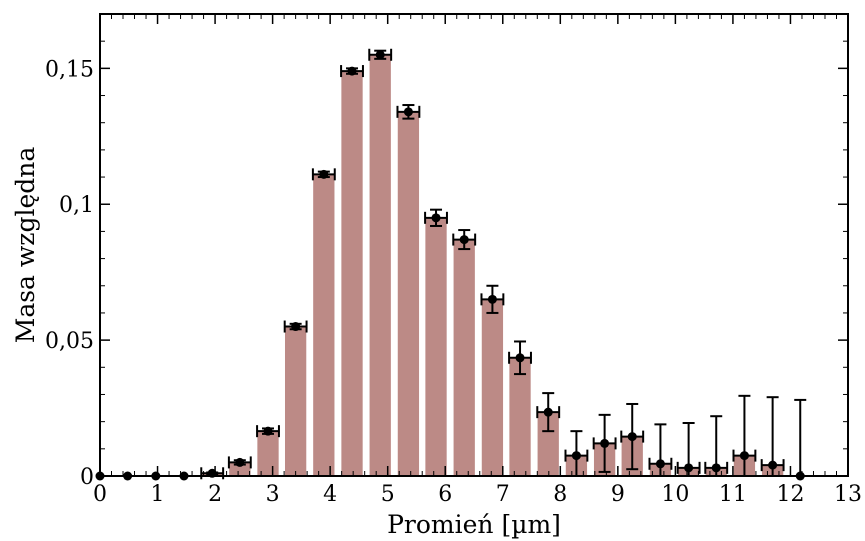  Describe the element at coordinates (100, 494) in the screenshot. I see `x-tick-label-0: 0` at that location.